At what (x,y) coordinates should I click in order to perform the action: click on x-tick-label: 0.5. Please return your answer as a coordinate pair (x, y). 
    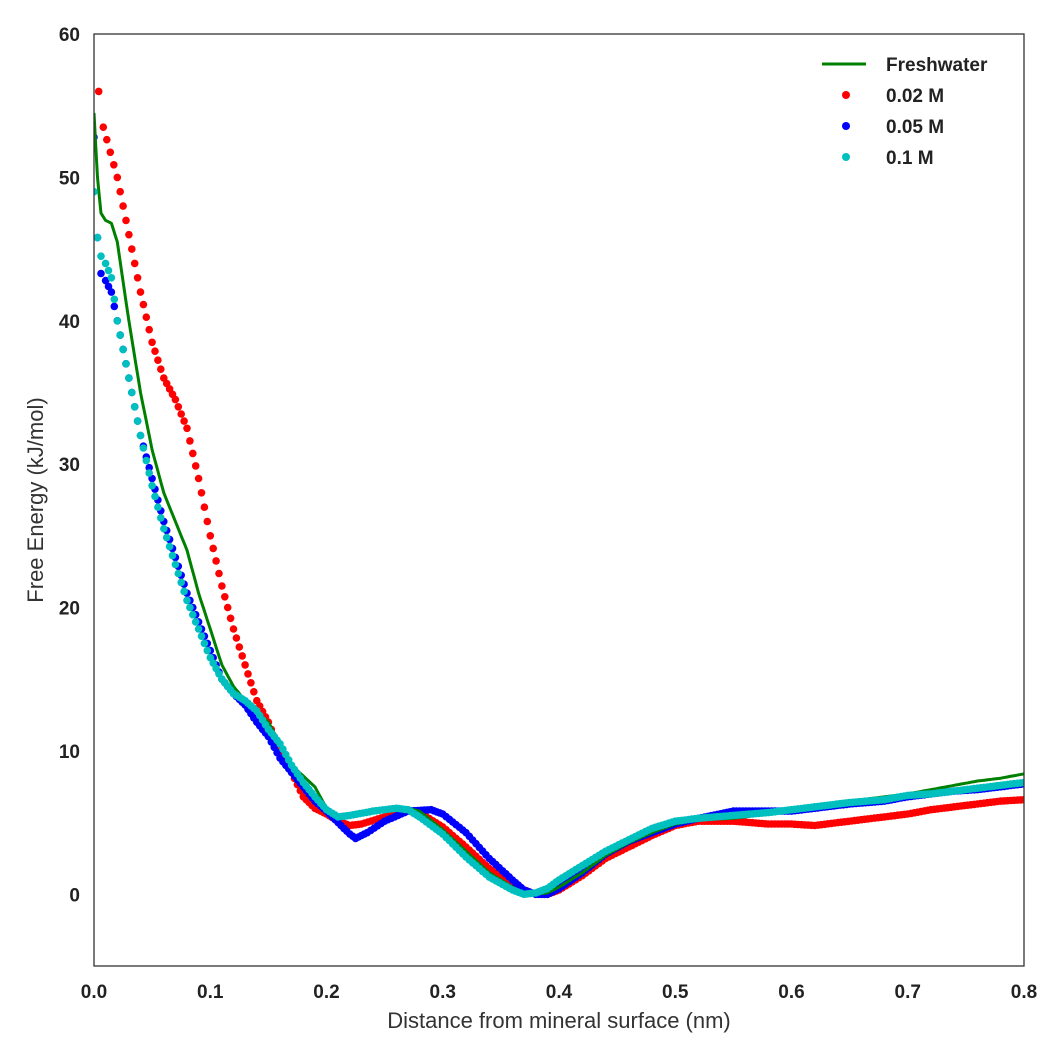
    Looking at the image, I should click on (675, 992).